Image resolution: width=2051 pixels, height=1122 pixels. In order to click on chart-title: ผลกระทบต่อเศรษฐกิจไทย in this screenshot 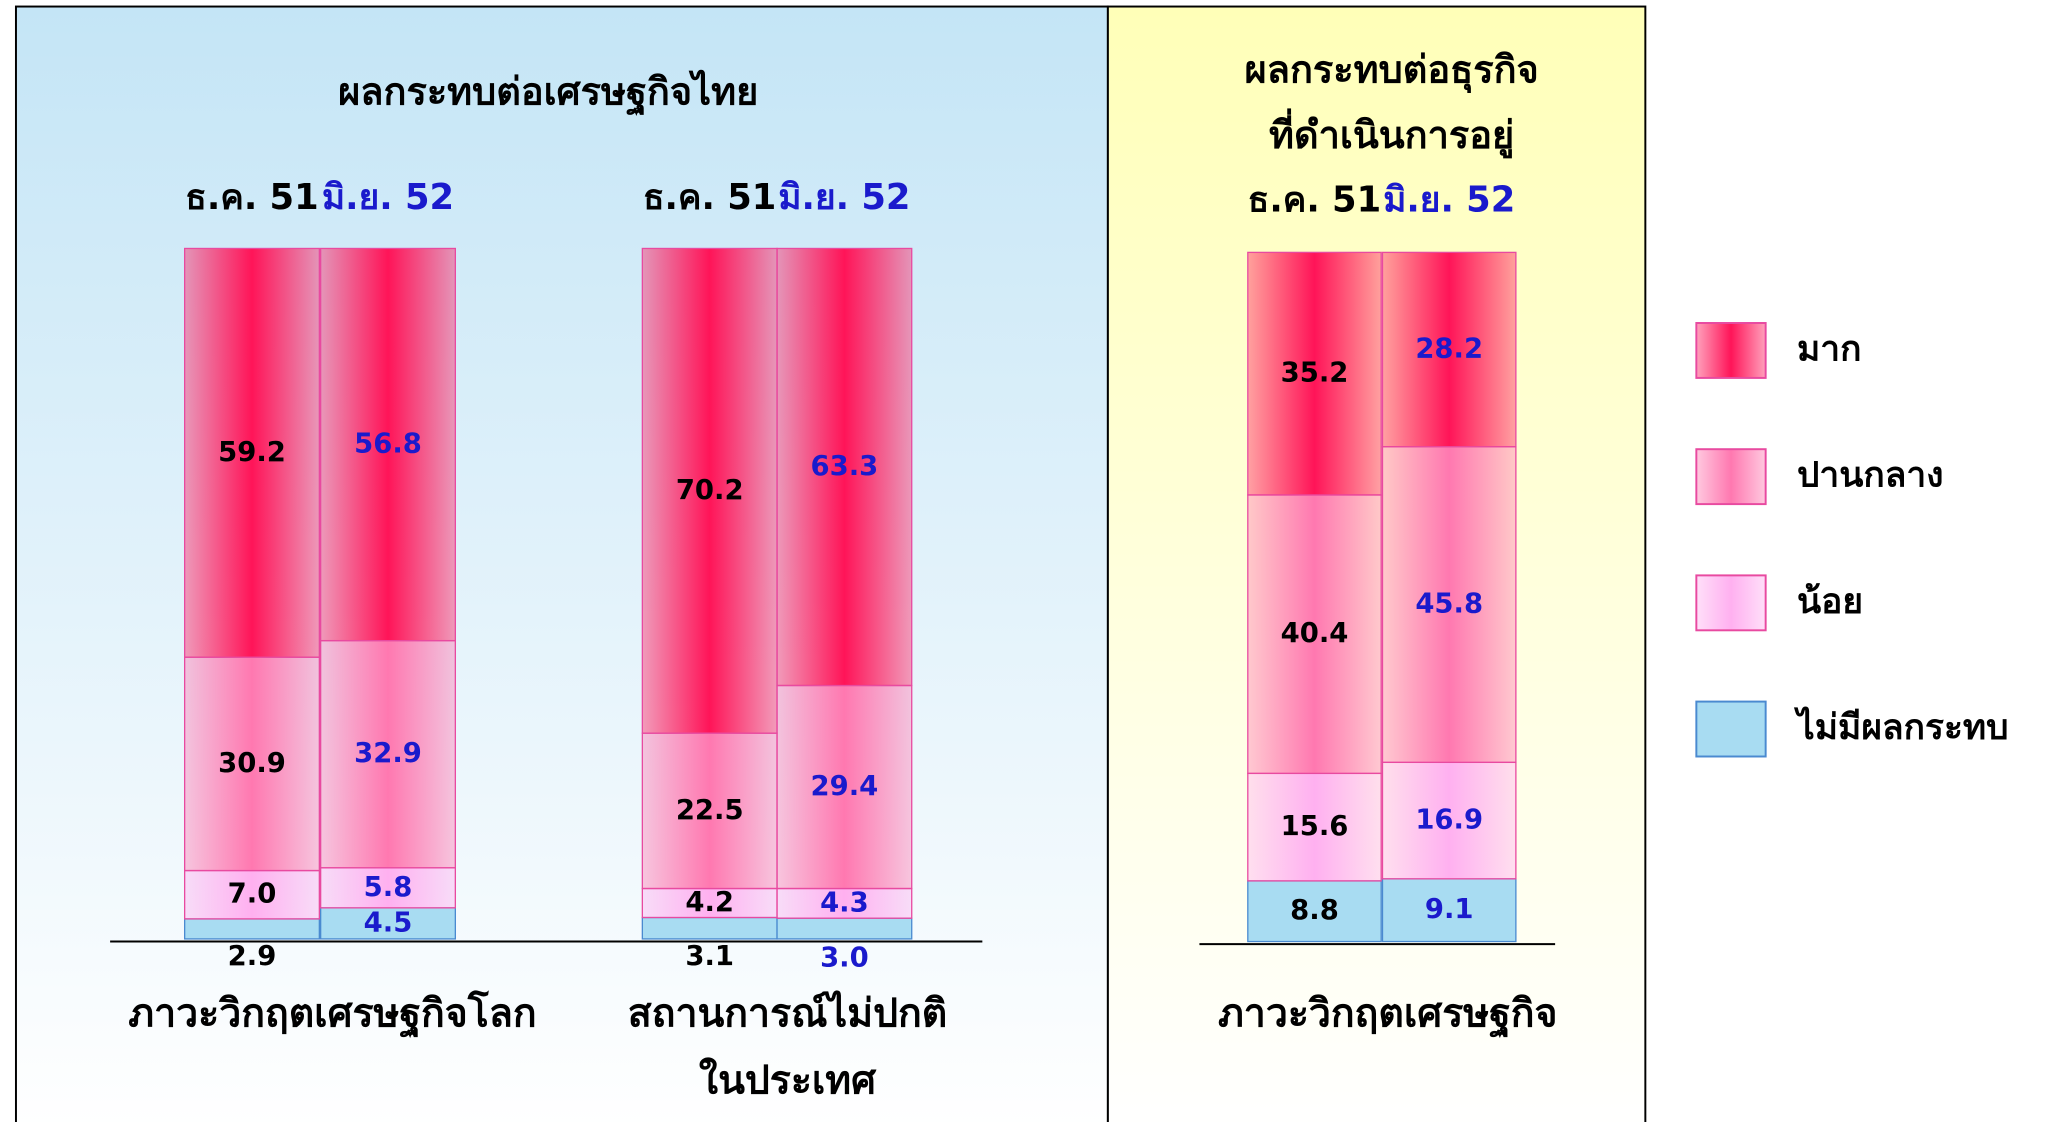, I will do `click(548, 93)`.